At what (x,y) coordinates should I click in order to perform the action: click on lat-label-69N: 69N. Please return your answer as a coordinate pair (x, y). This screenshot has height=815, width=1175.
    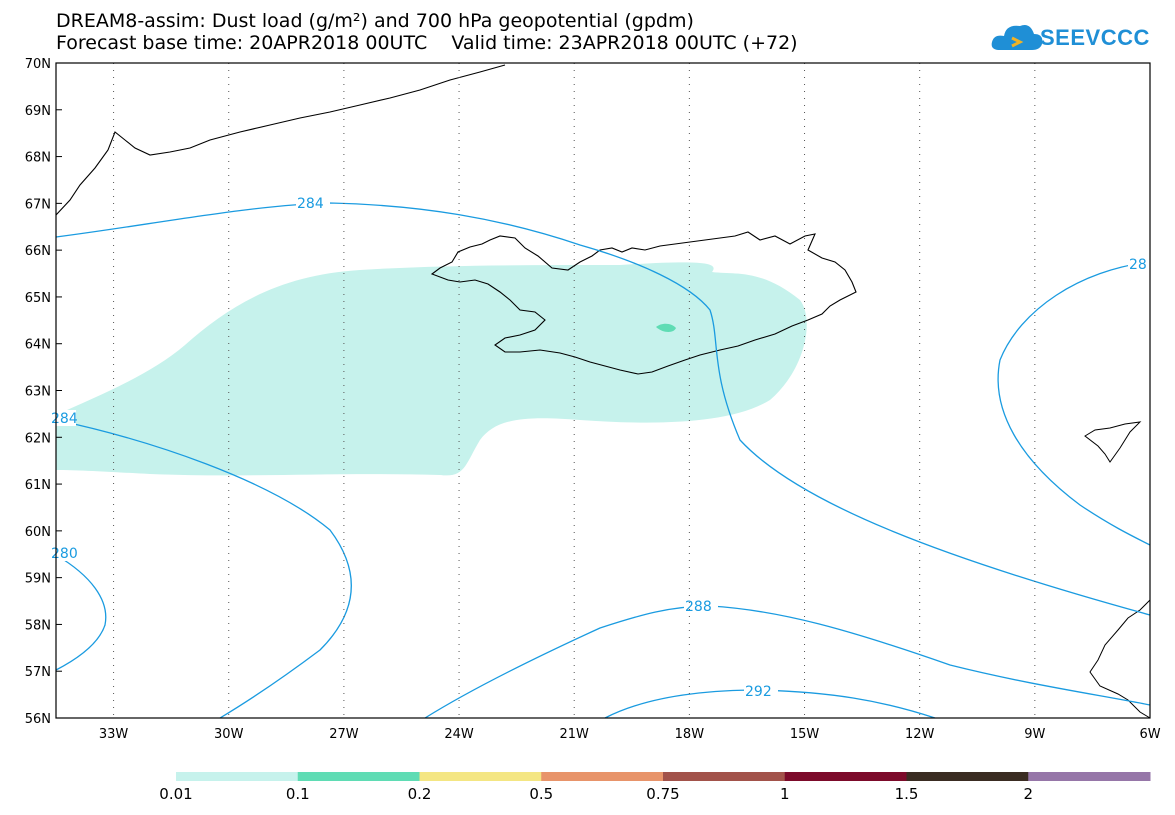
    Looking at the image, I should click on (38, 111).